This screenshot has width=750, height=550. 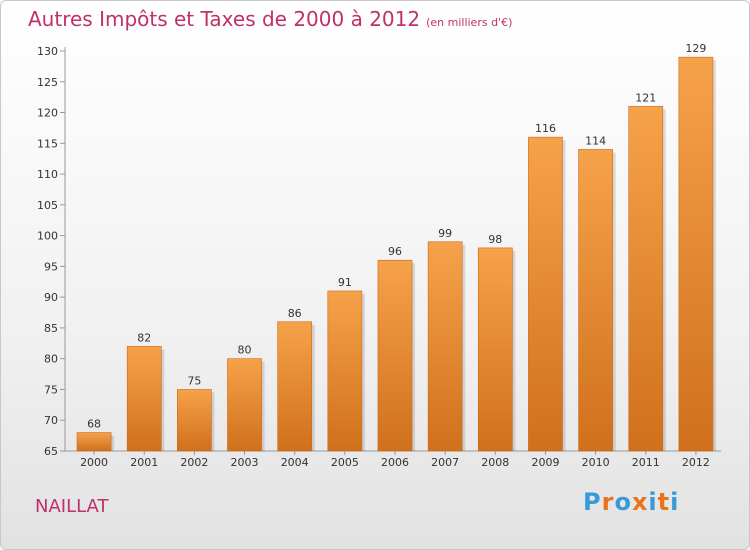 What do you see at coordinates (495, 462) in the screenshot?
I see `x-tick-label: 2008` at bounding box center [495, 462].